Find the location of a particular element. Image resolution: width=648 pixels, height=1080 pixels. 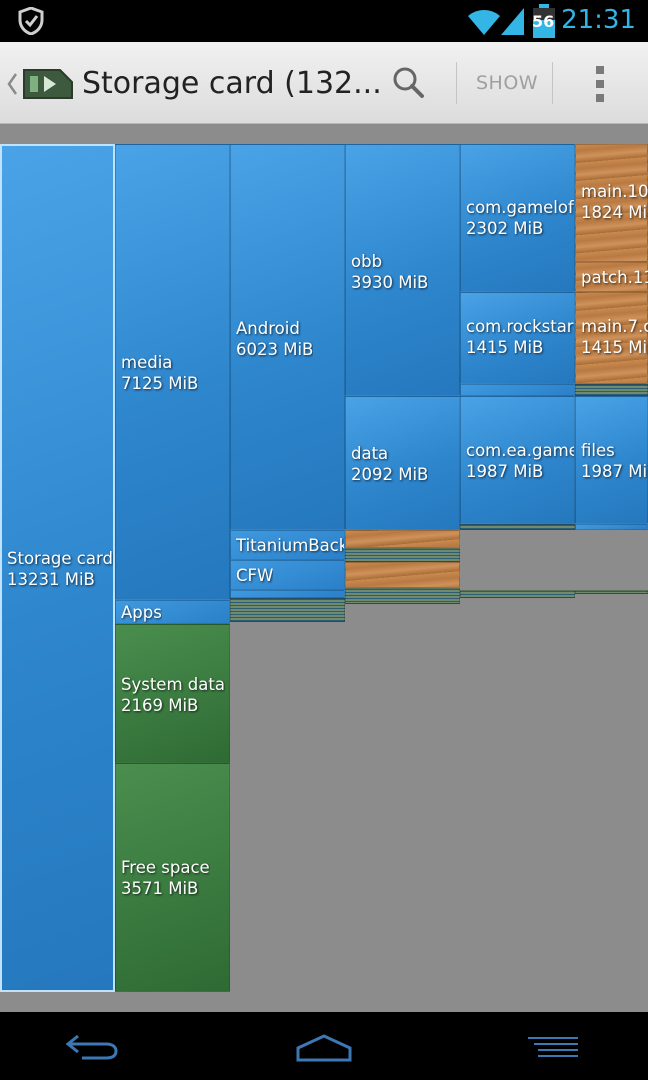

tile-size: 7125 MiB is located at coordinates (160, 383).